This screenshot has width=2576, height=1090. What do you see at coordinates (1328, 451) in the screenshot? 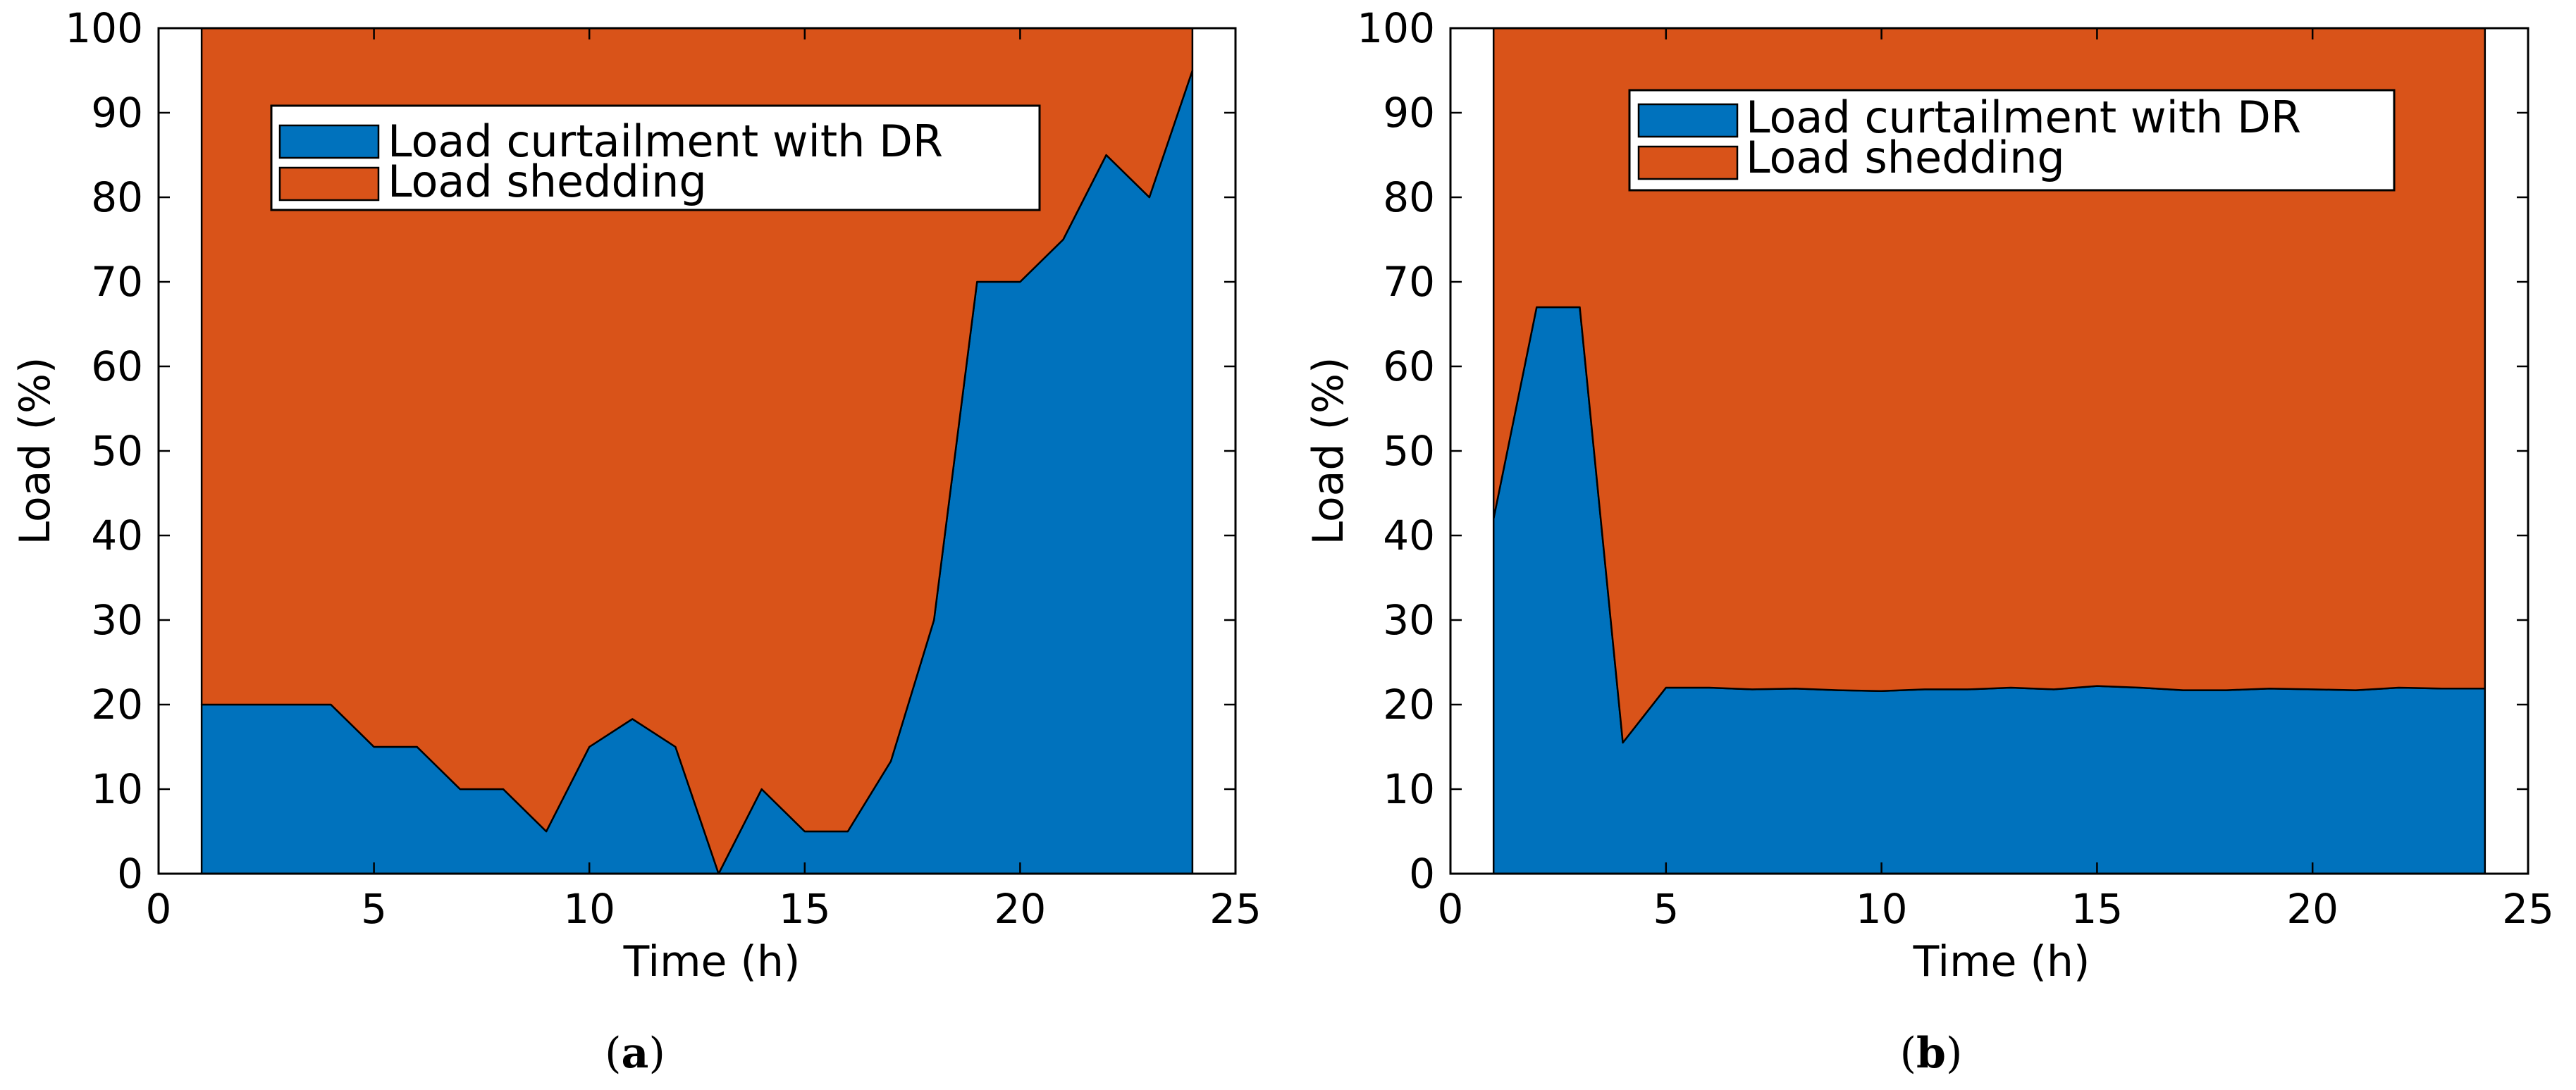
I see `y-axis-label-b: Load (%)` at bounding box center [1328, 451].